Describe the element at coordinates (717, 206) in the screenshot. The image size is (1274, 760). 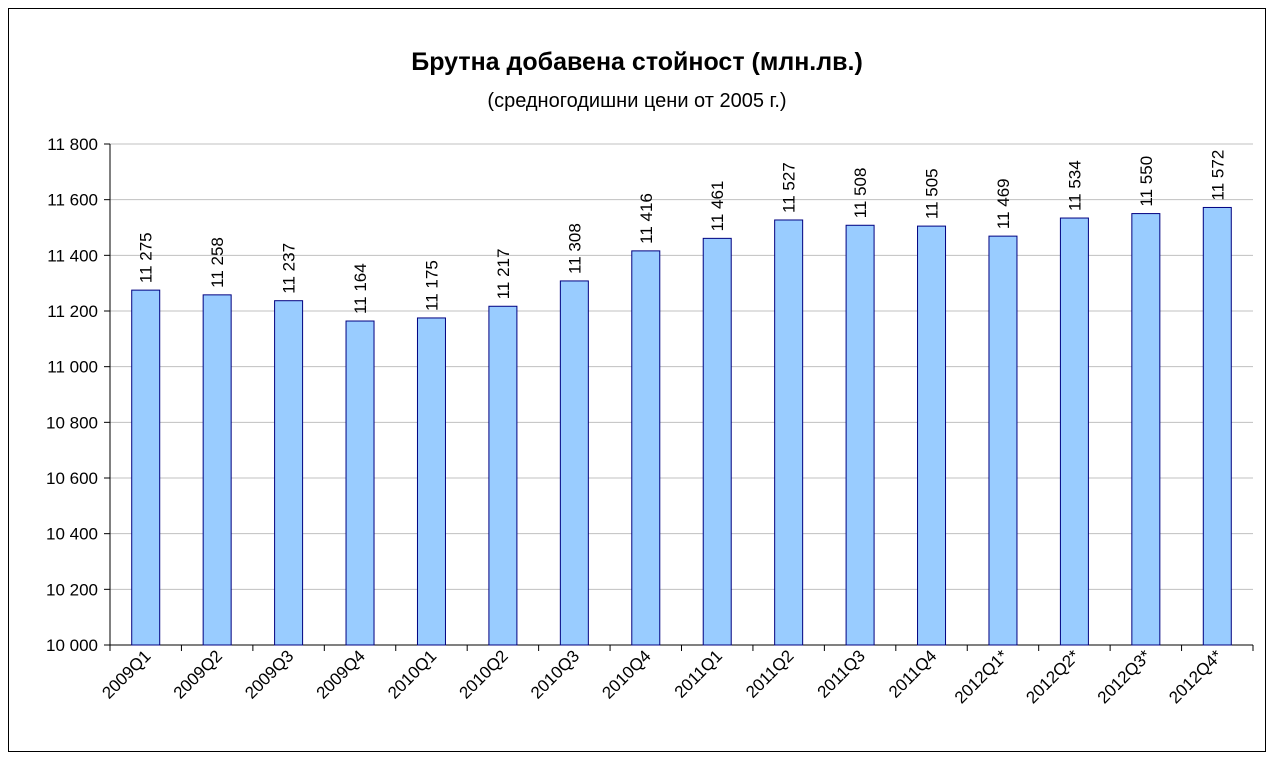
I see `value-label: 11 461` at that location.